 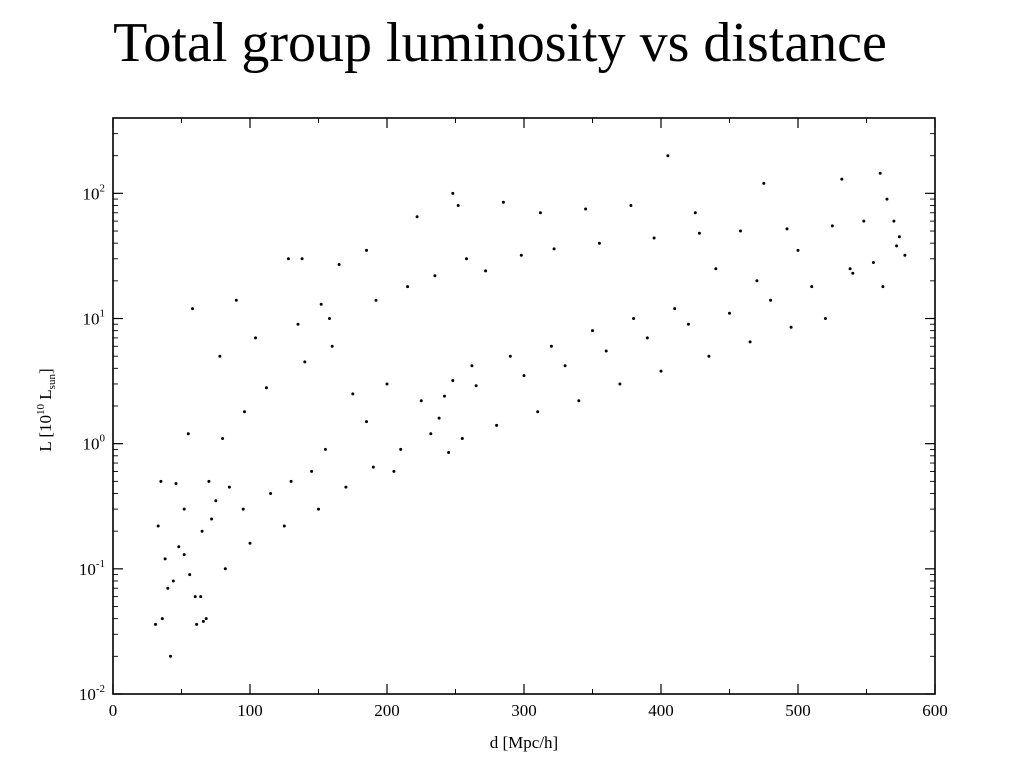 I want to click on x-tick-label: 500, so click(x=798, y=710).